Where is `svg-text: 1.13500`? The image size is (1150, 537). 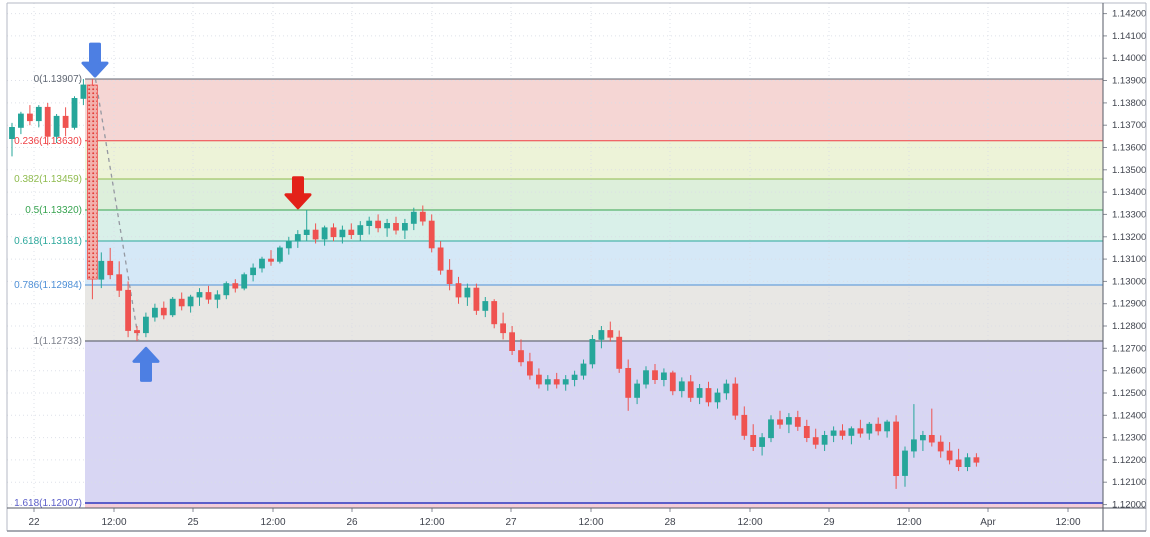
svg-text: 1.13500 is located at coordinates (1129, 170).